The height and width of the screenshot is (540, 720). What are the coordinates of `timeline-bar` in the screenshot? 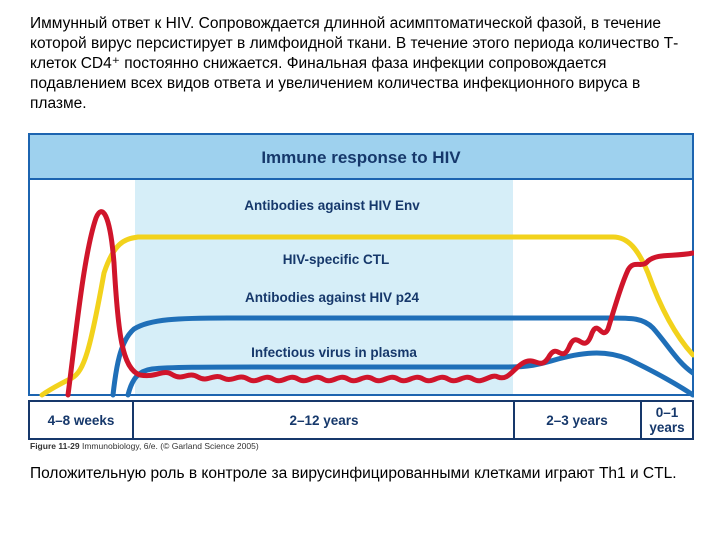 It's located at (361, 420).